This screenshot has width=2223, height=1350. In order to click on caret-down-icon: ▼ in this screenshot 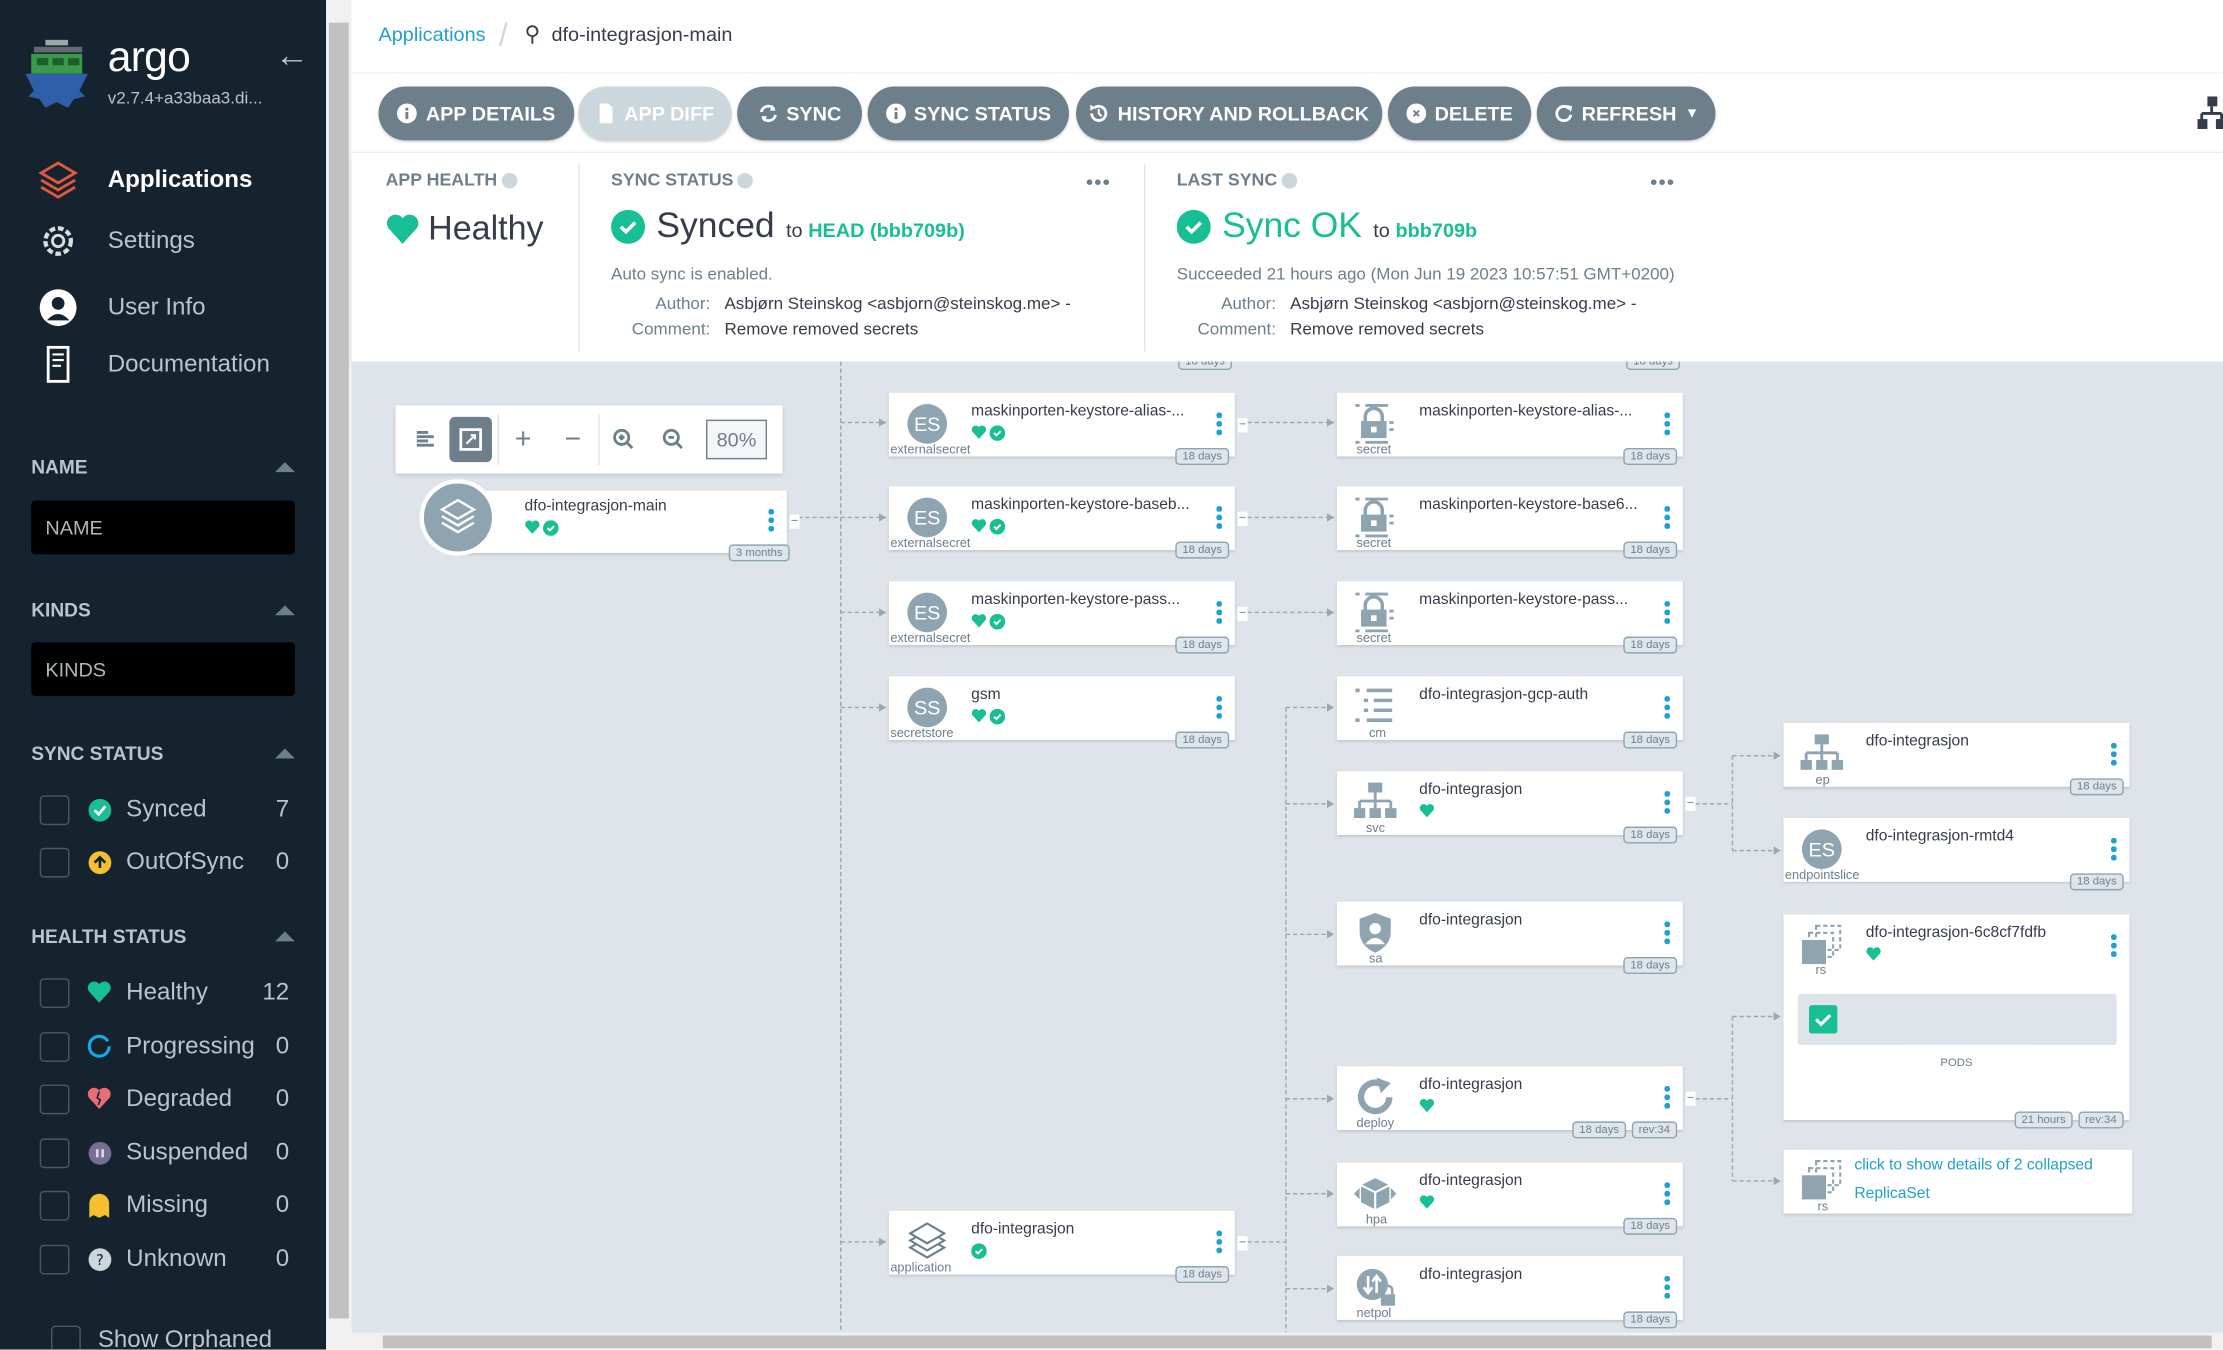, I will do `click(1692, 113)`.